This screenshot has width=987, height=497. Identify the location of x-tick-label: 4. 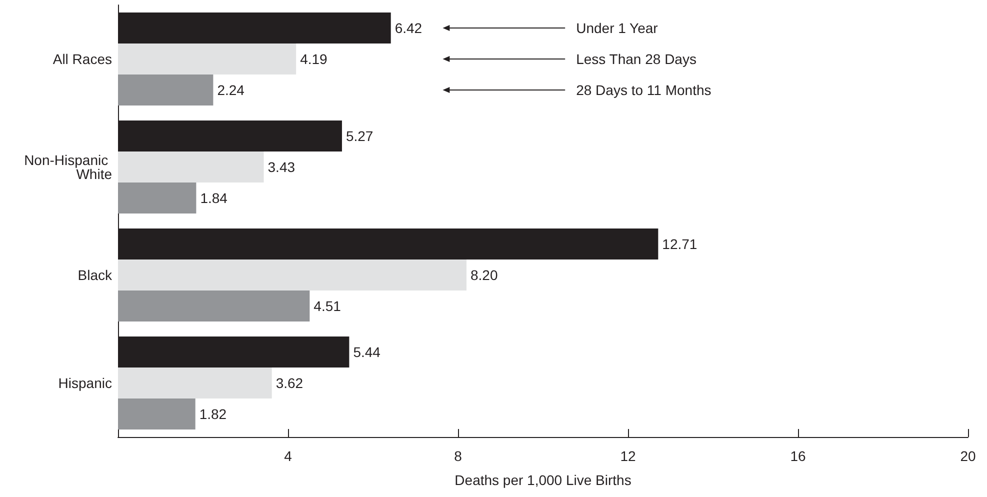
(288, 456).